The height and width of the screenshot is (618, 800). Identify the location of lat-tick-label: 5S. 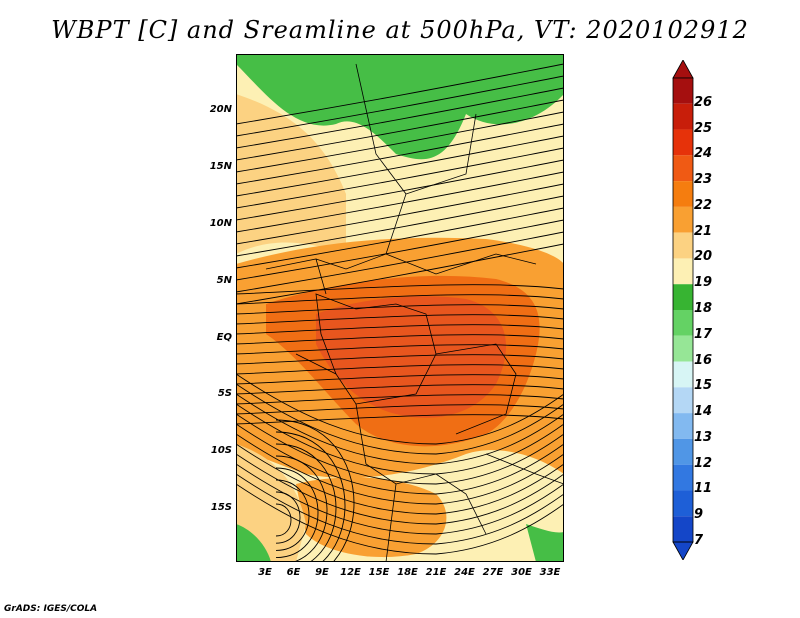
(224, 393).